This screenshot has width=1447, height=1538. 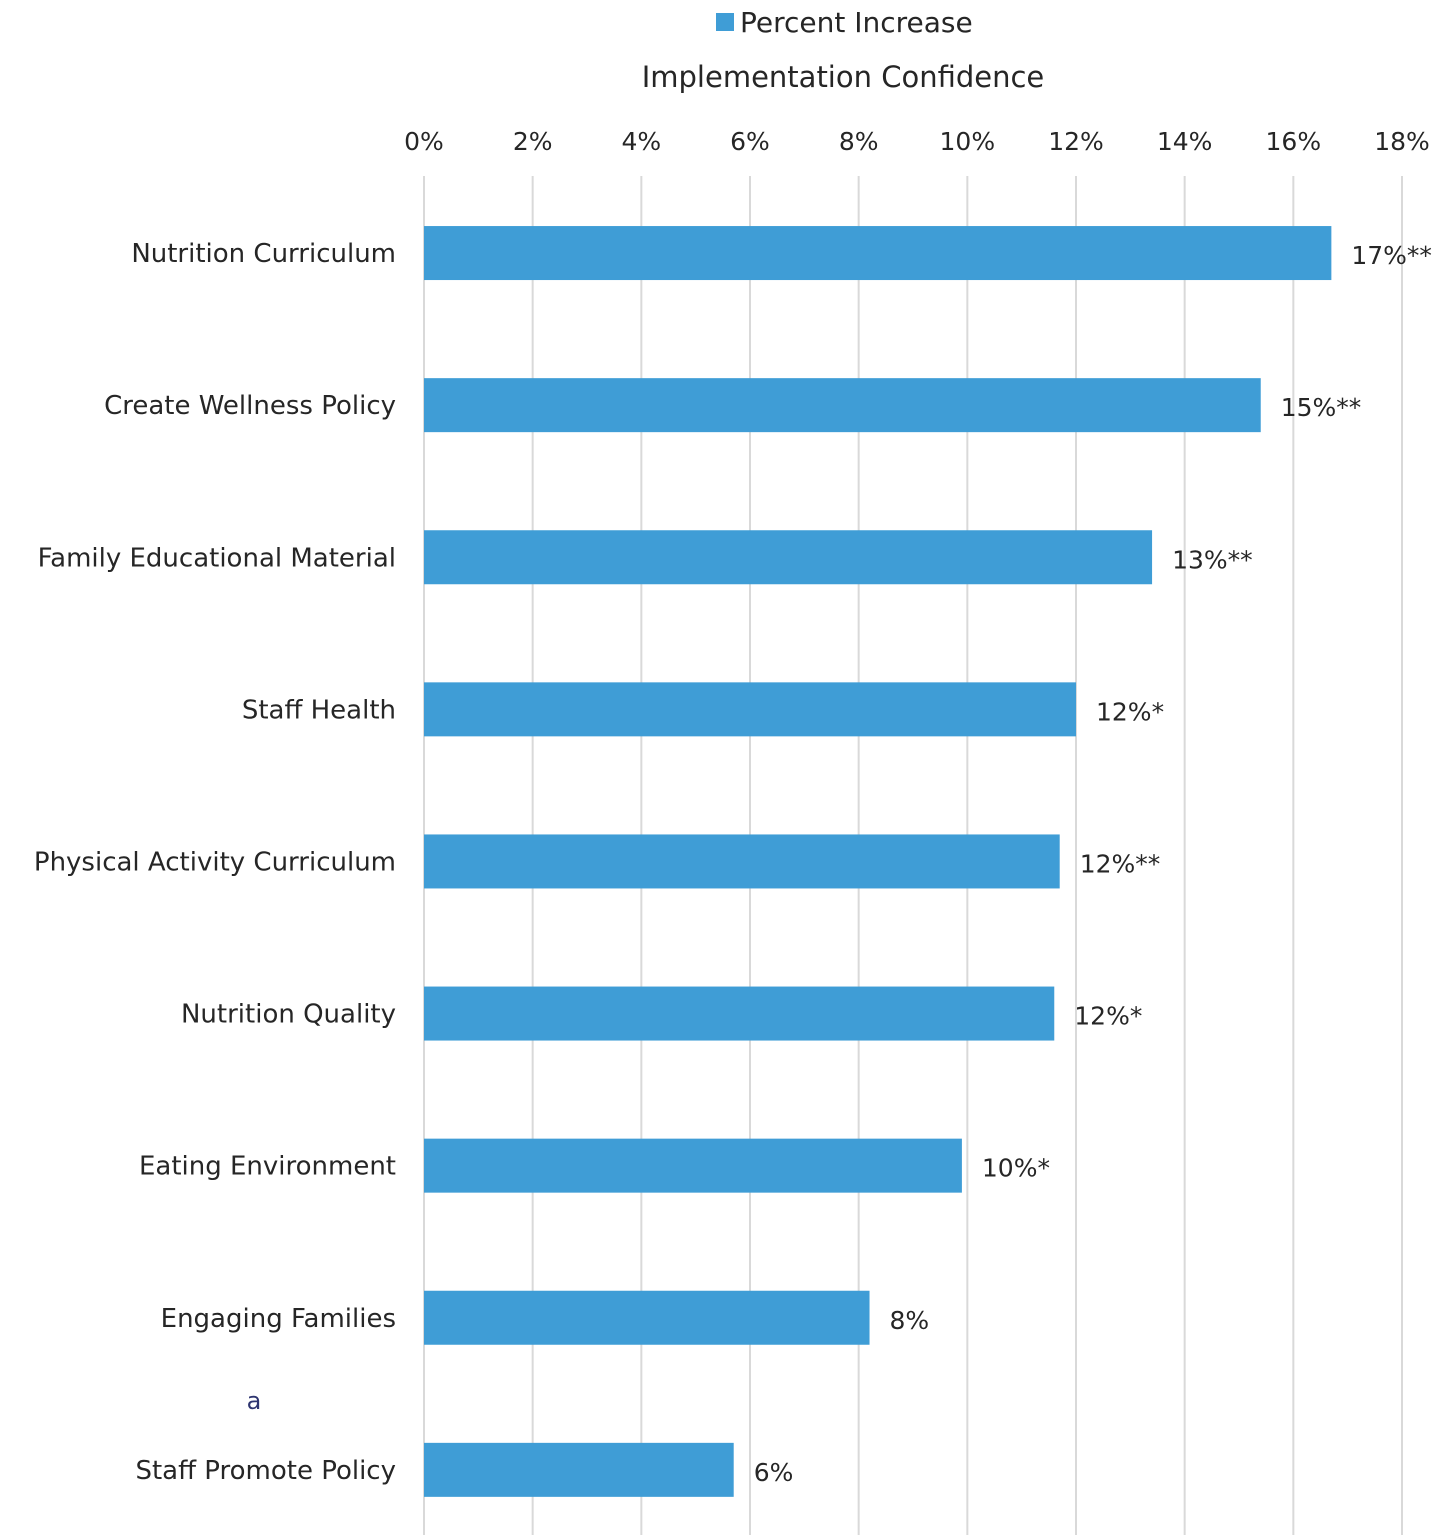 What do you see at coordinates (1120, 863) in the screenshot?
I see `data-label: 12%**` at bounding box center [1120, 863].